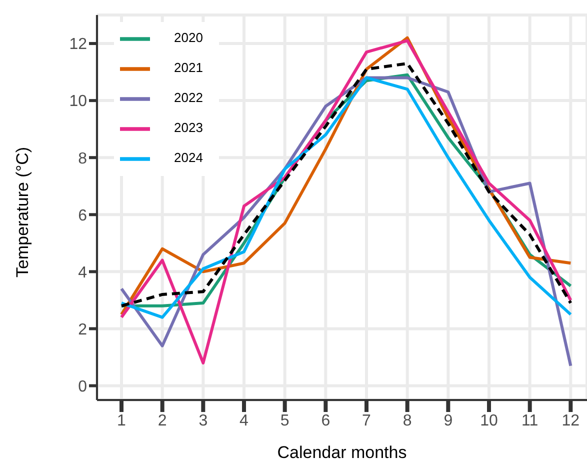 The image size is (587, 475). What do you see at coordinates (188, 98) in the screenshot?
I see `legend-label: 2022` at bounding box center [188, 98].